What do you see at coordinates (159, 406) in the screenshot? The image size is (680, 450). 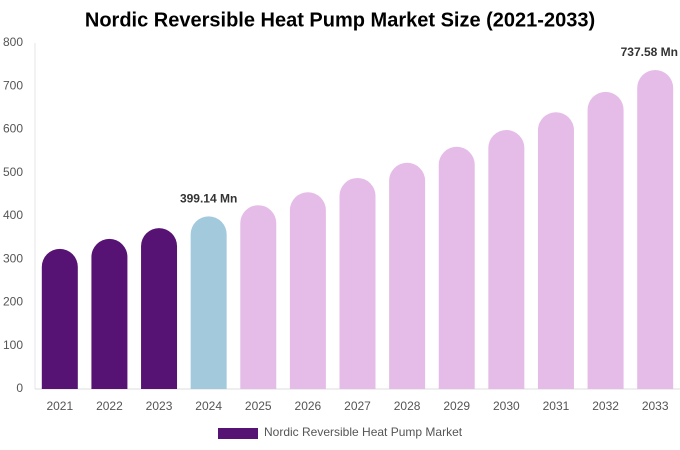 I see `x-tick-label: 2023` at bounding box center [159, 406].